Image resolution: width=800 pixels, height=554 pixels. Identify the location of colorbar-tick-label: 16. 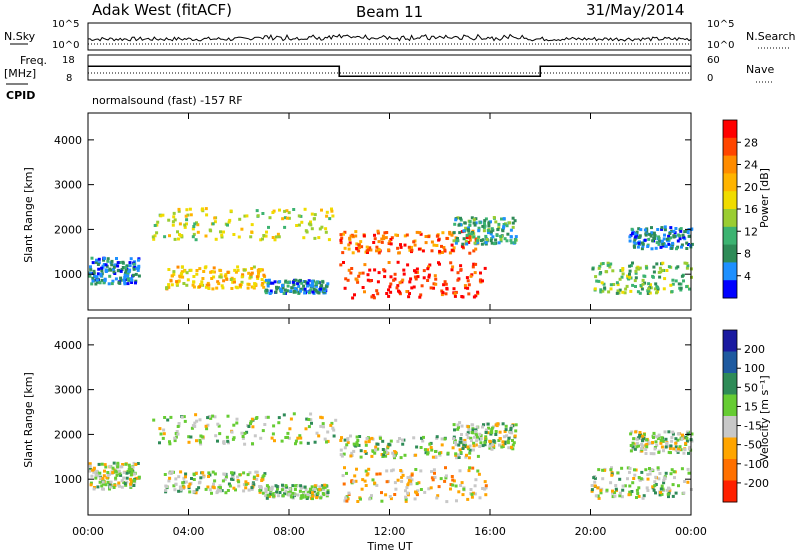
(751, 209).